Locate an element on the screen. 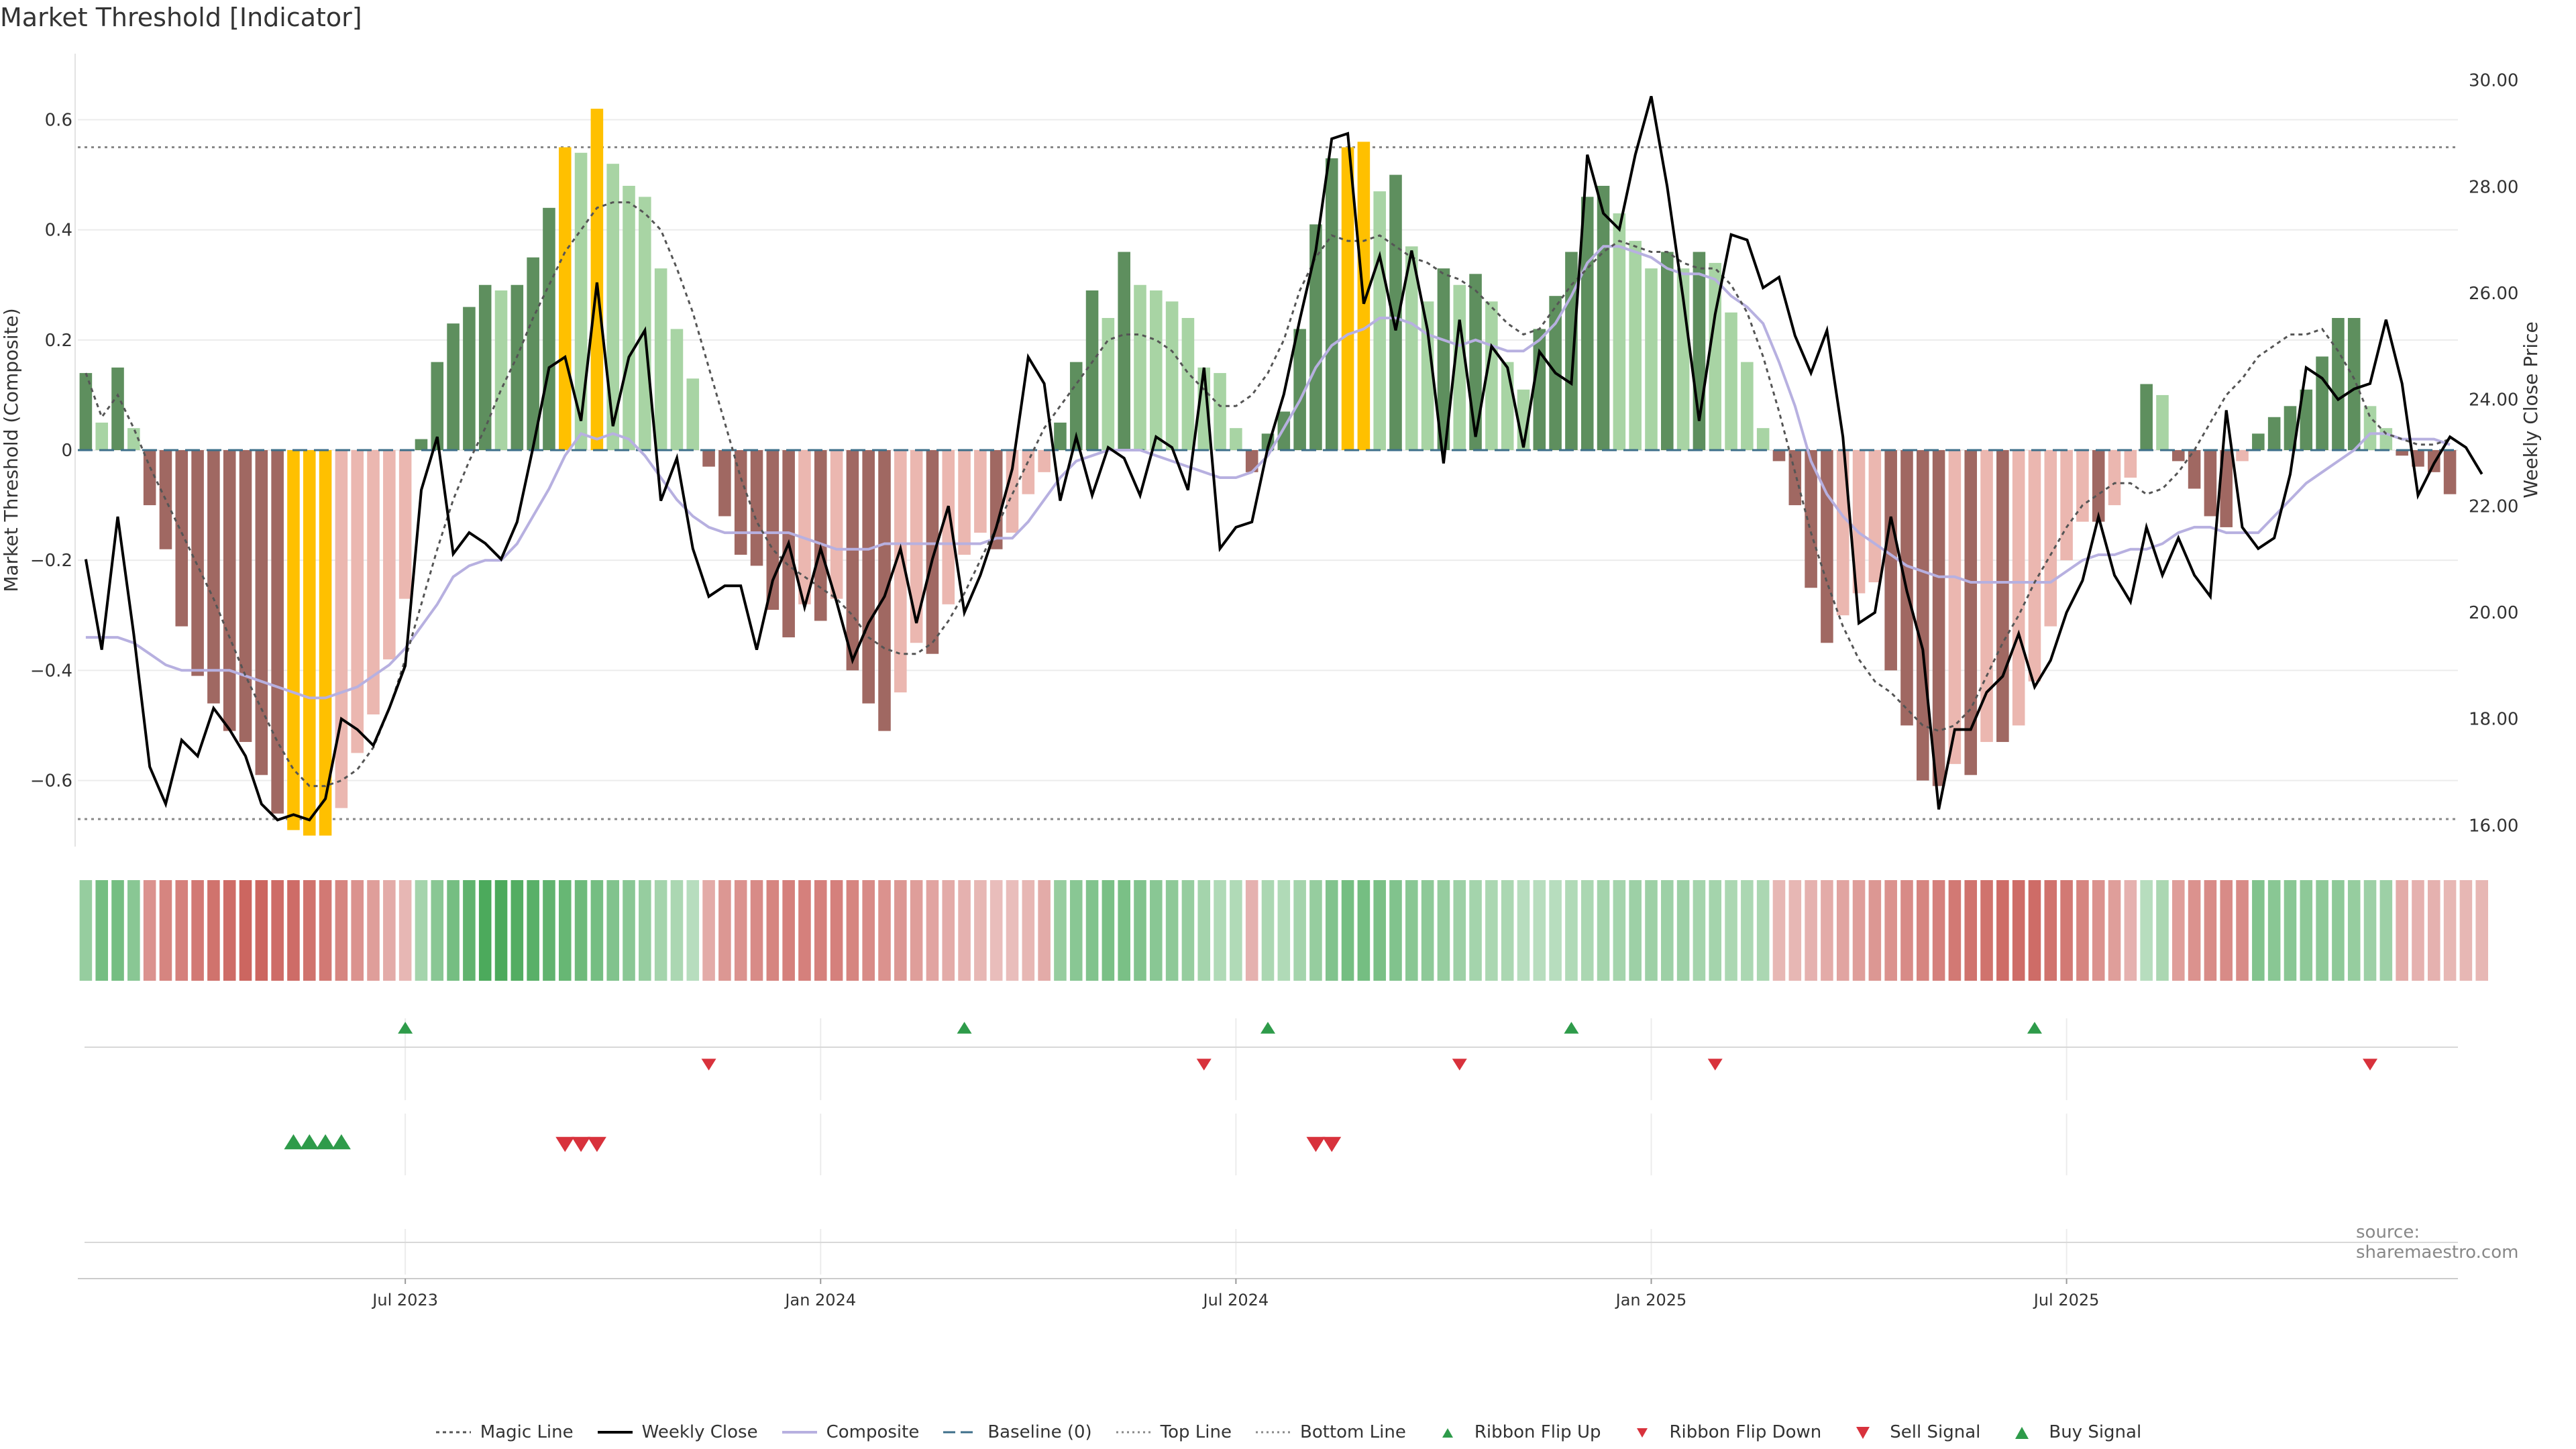 Image resolution: width=2576 pixels, height=1449 pixels. legend-composite: Composite is located at coordinates (850, 1432).